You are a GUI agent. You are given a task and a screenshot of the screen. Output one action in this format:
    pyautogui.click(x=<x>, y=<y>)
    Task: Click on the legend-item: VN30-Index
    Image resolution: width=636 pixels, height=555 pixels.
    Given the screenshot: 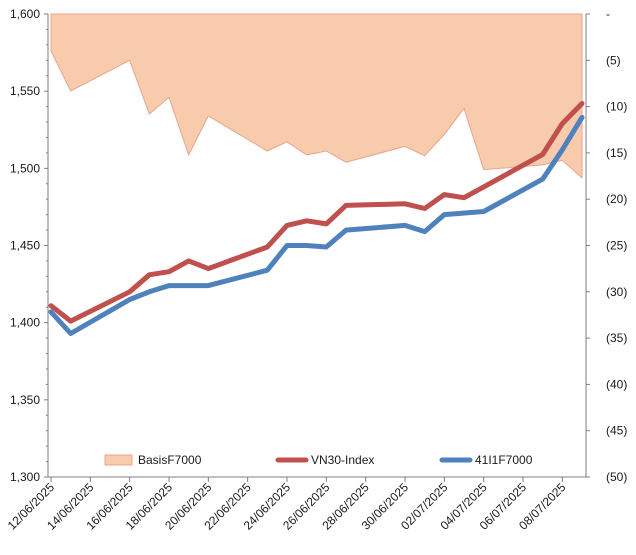 What is the action you would take?
    pyautogui.click(x=324, y=460)
    